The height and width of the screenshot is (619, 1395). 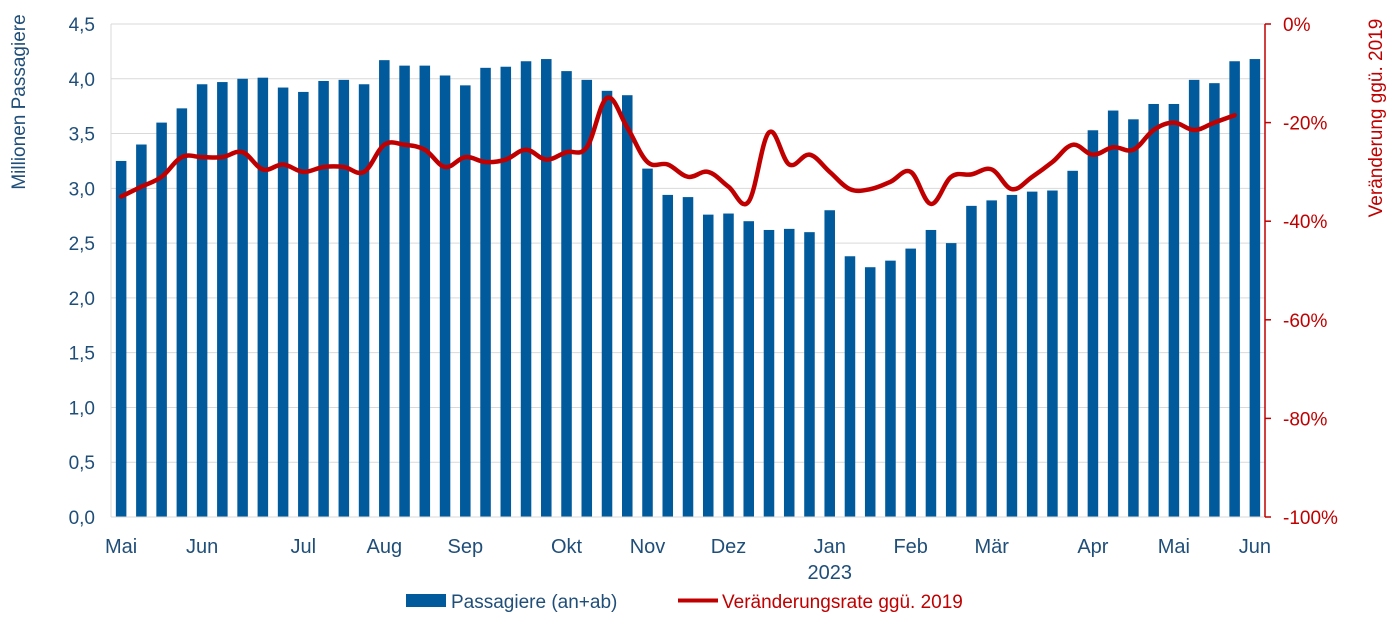 I want to click on x-tick-label: Jul, so click(x=304, y=547).